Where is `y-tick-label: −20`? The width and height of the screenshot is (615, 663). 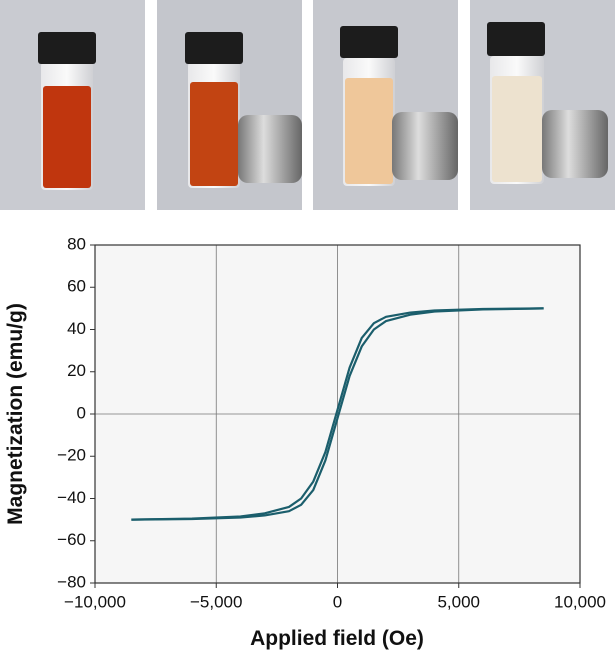 y-tick-label: −20 is located at coordinates (71, 455).